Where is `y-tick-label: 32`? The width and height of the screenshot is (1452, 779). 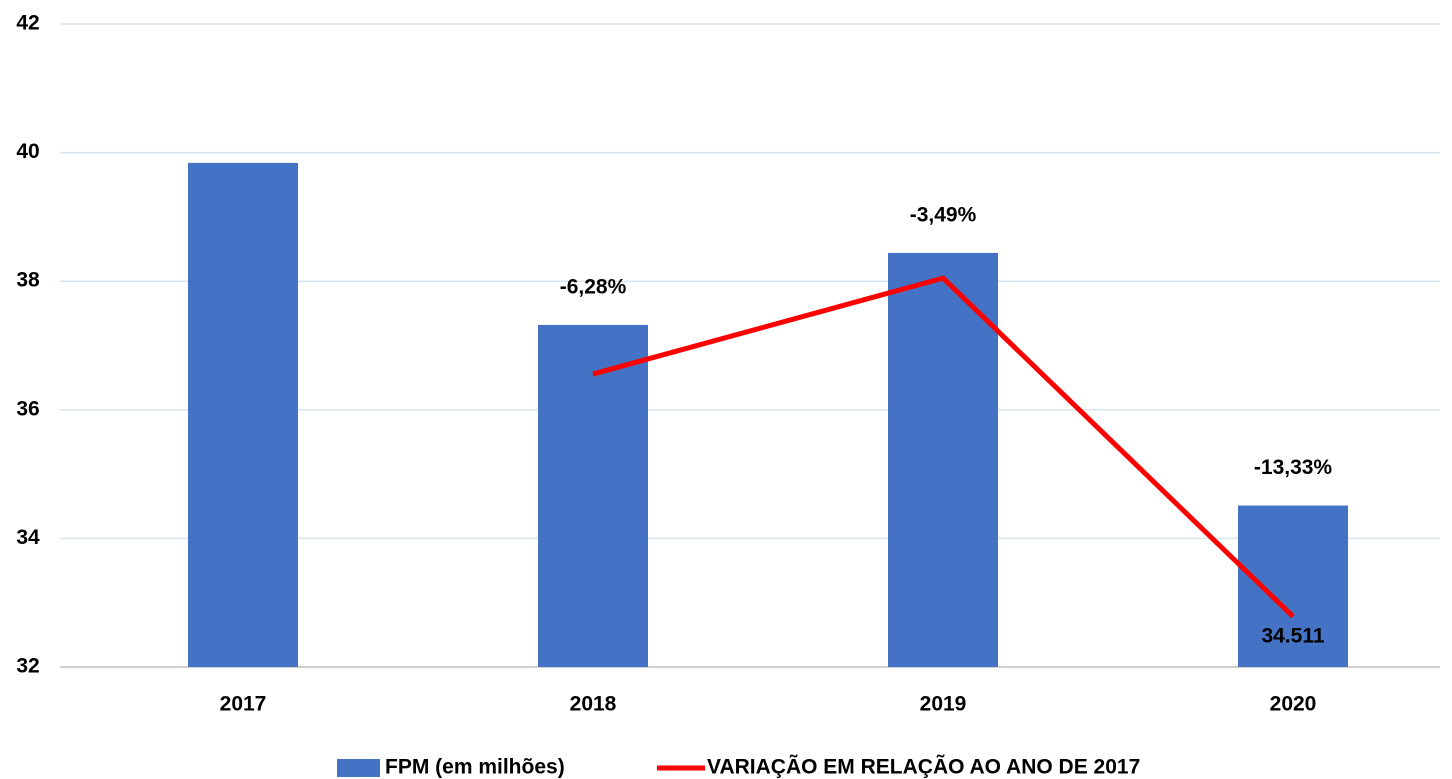 y-tick-label: 32 is located at coordinates (27, 666).